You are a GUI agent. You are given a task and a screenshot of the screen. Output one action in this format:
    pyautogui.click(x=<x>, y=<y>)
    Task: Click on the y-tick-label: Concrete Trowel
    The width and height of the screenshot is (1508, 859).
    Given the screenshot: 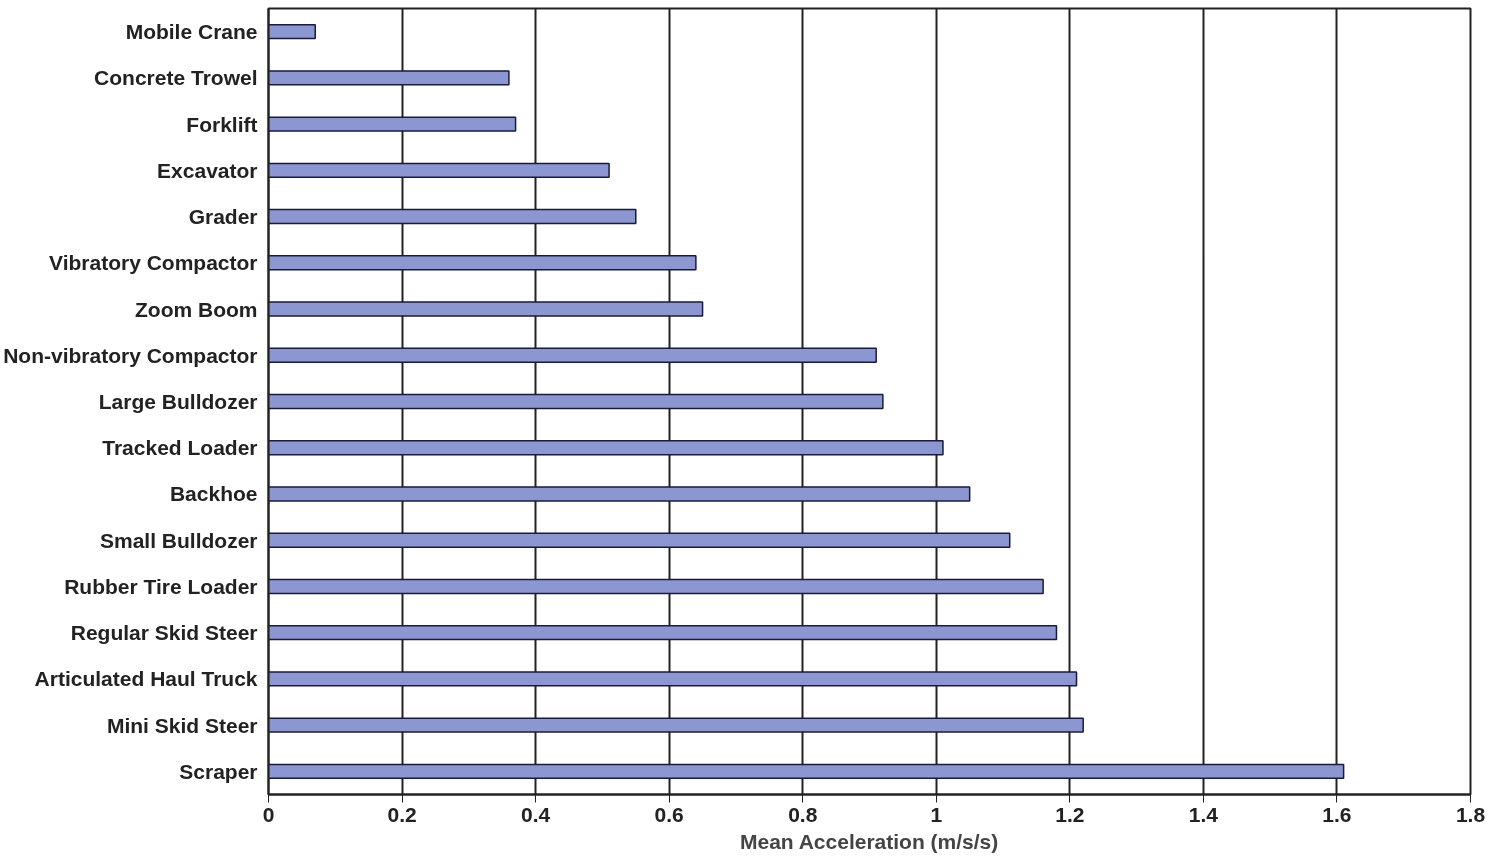 What is the action you would take?
    pyautogui.click(x=176, y=78)
    